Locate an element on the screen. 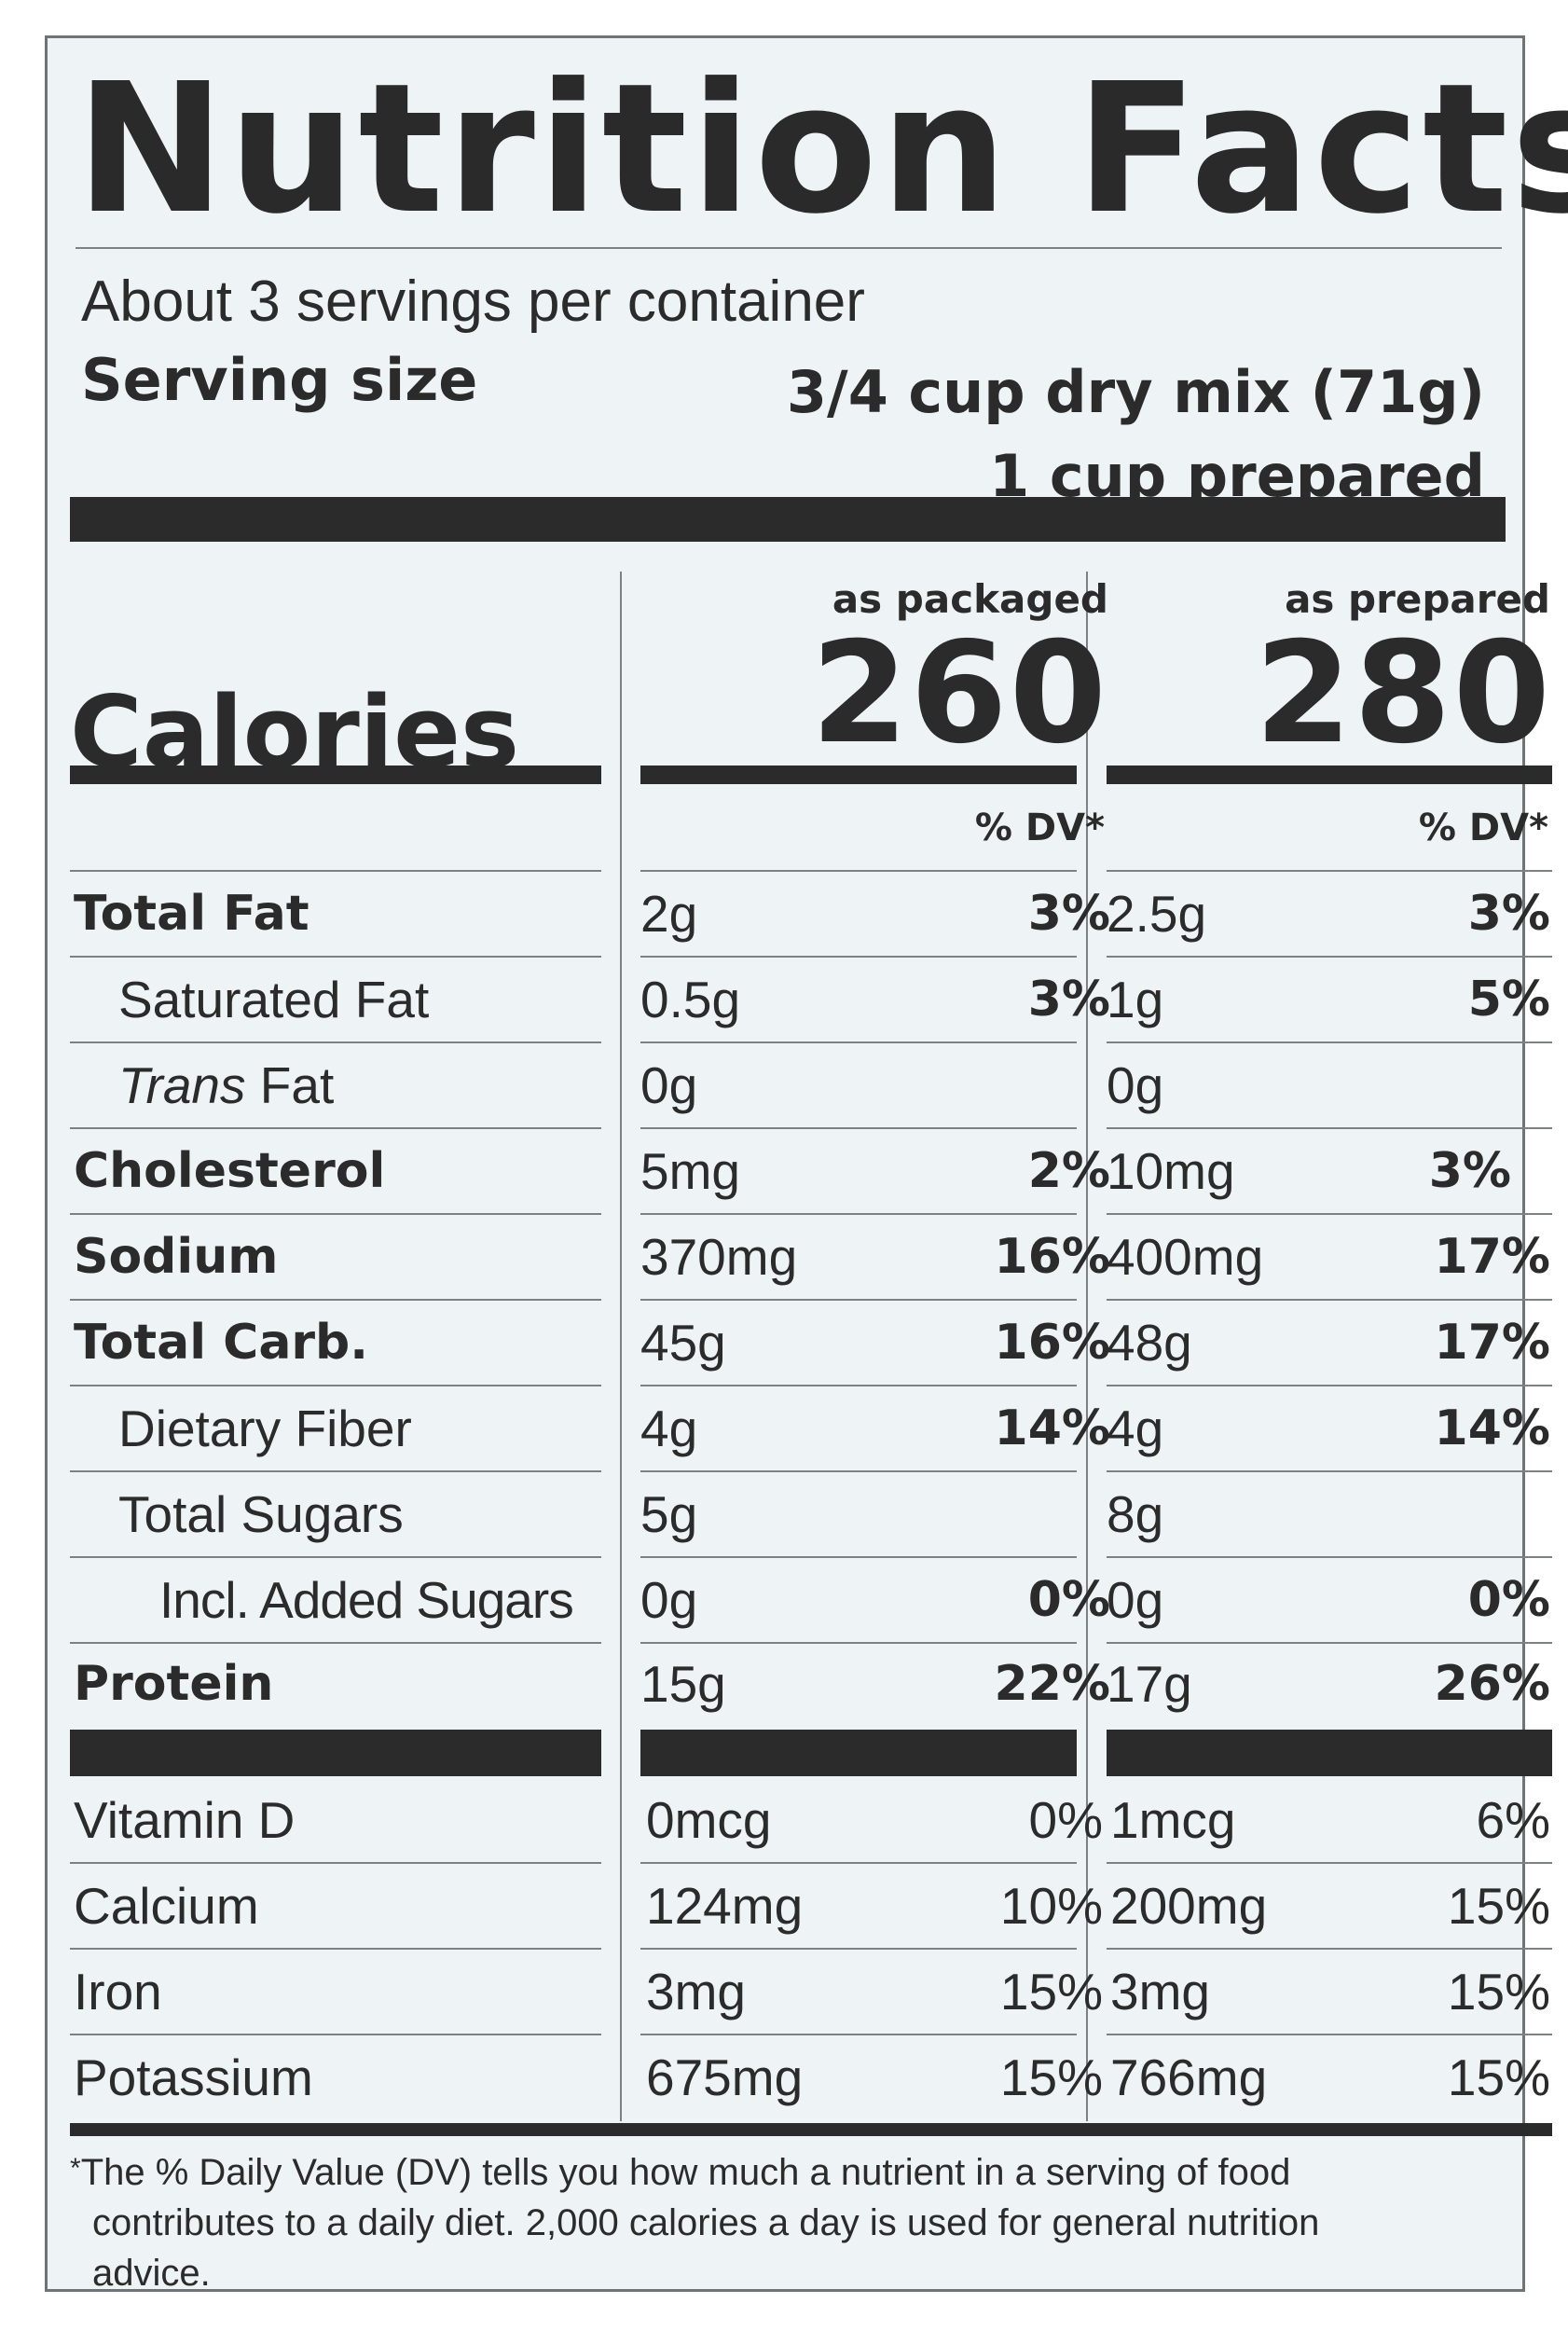 The width and height of the screenshot is (1568, 2331). packaged-amount: 5mg is located at coordinates (690, 1171).